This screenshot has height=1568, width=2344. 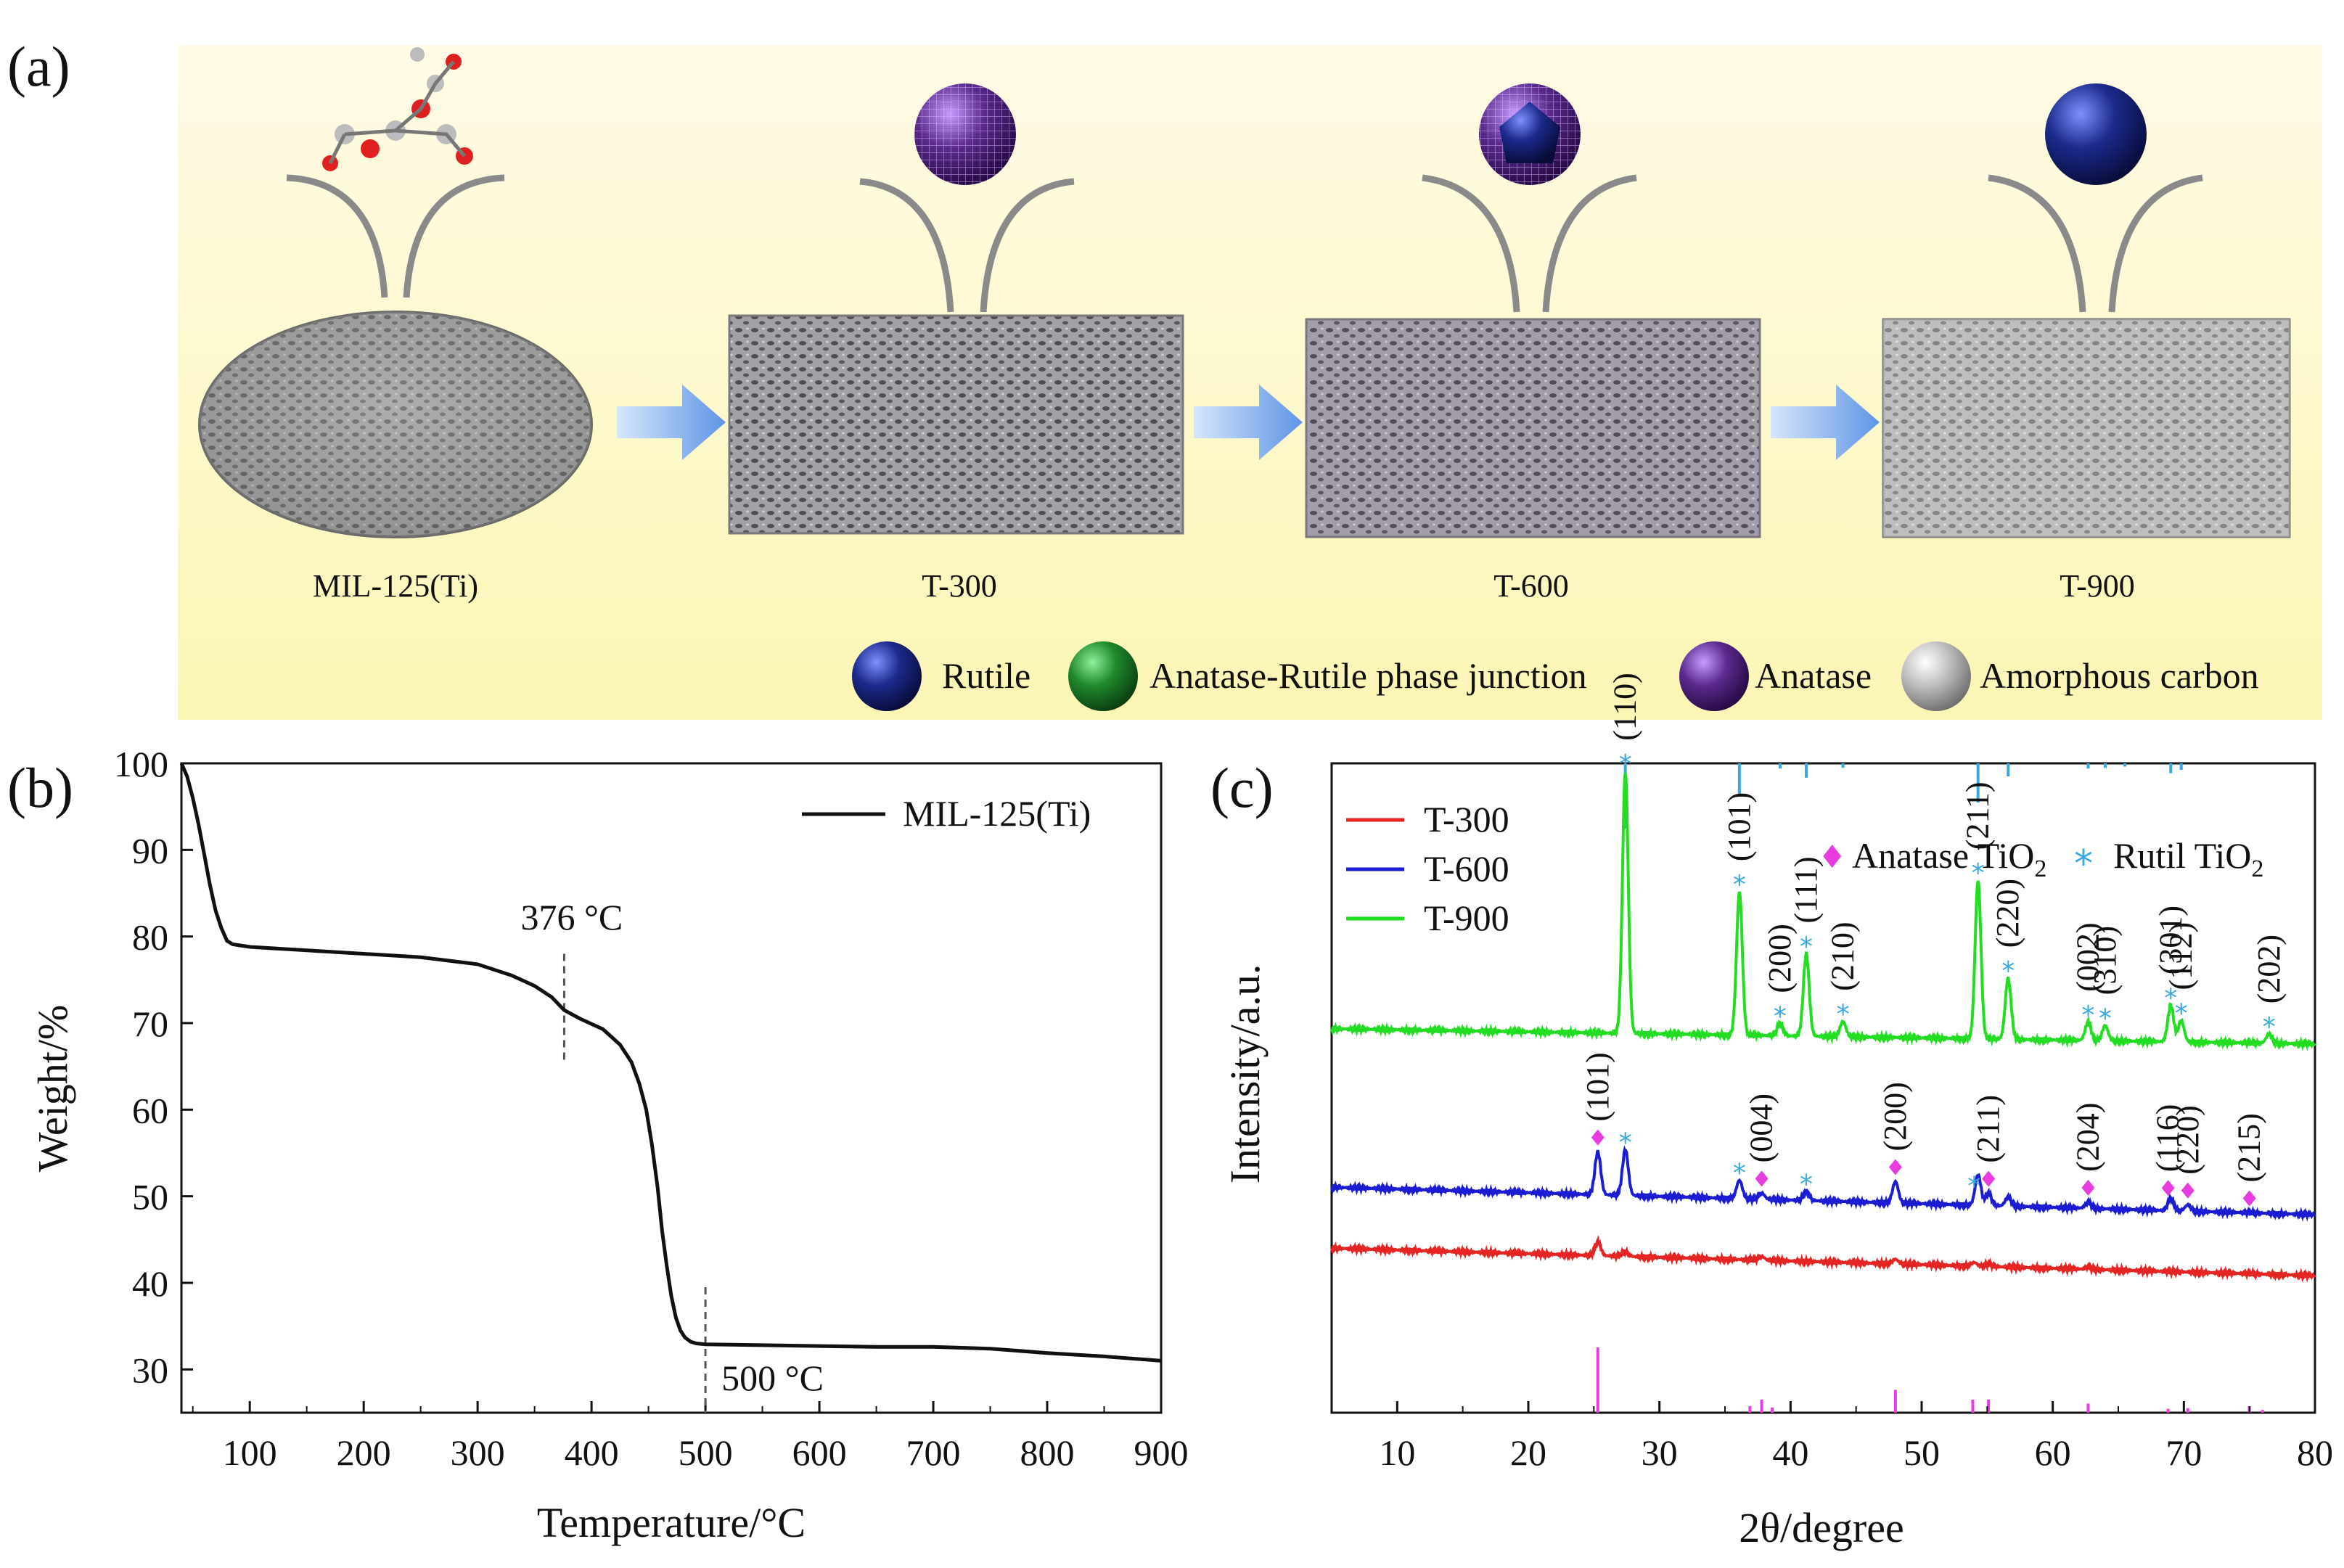 What do you see at coordinates (706, 1452) in the screenshot?
I see `x-tick-label-b: 500` at bounding box center [706, 1452].